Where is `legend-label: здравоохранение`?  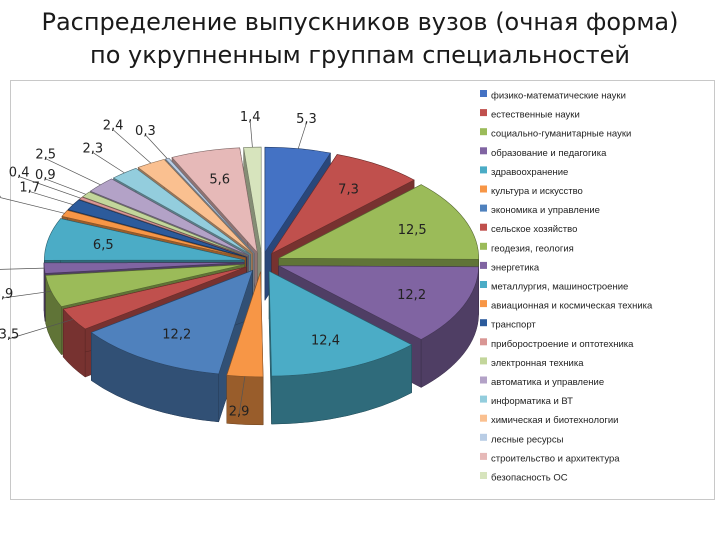 legend-label: здравоохранение is located at coordinates (529, 172).